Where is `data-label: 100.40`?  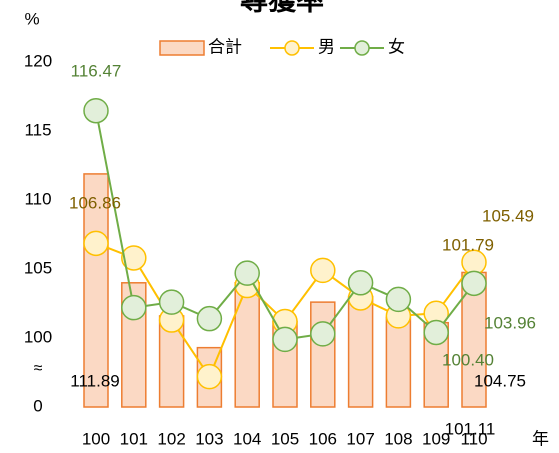
data-label: 100.40 is located at coordinates (468, 359).